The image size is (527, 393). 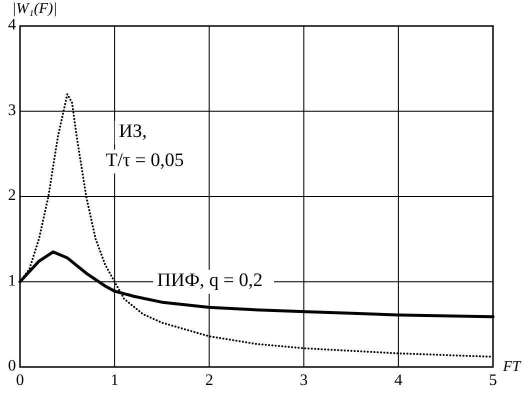 I want to click on y-axis-title: |W₁(F)|, so click(x=35, y=9).